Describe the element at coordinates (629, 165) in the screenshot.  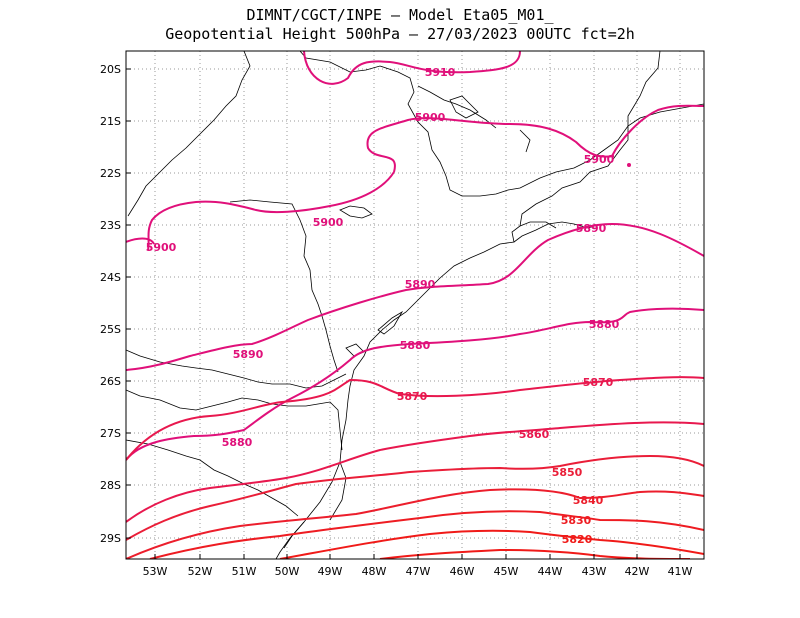
I see `marker-dot` at that location.